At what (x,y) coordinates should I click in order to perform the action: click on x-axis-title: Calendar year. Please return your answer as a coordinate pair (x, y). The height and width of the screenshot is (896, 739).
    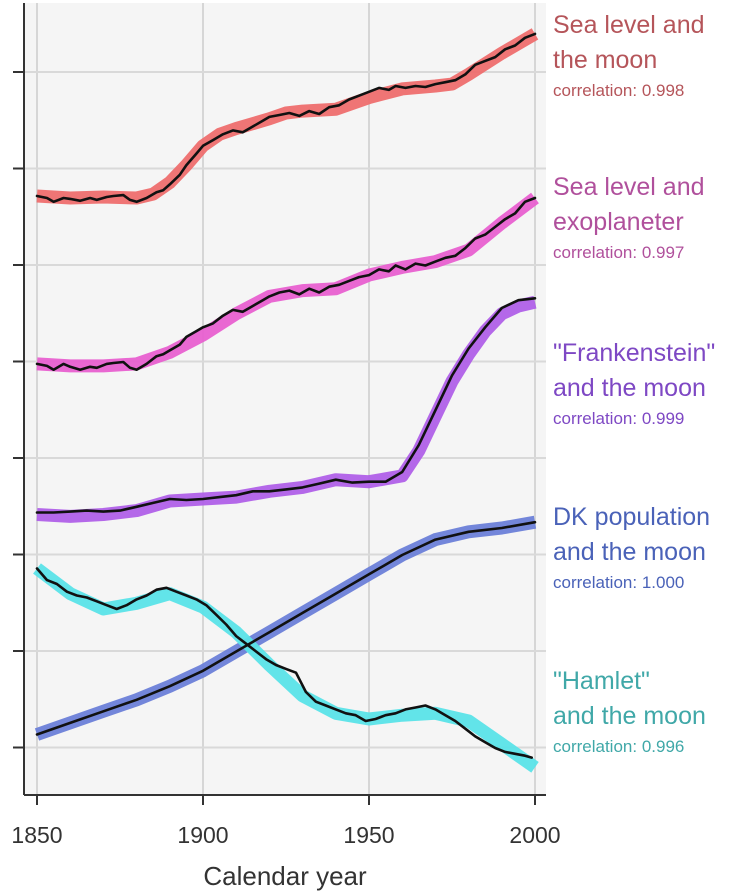
    Looking at the image, I should click on (285, 876).